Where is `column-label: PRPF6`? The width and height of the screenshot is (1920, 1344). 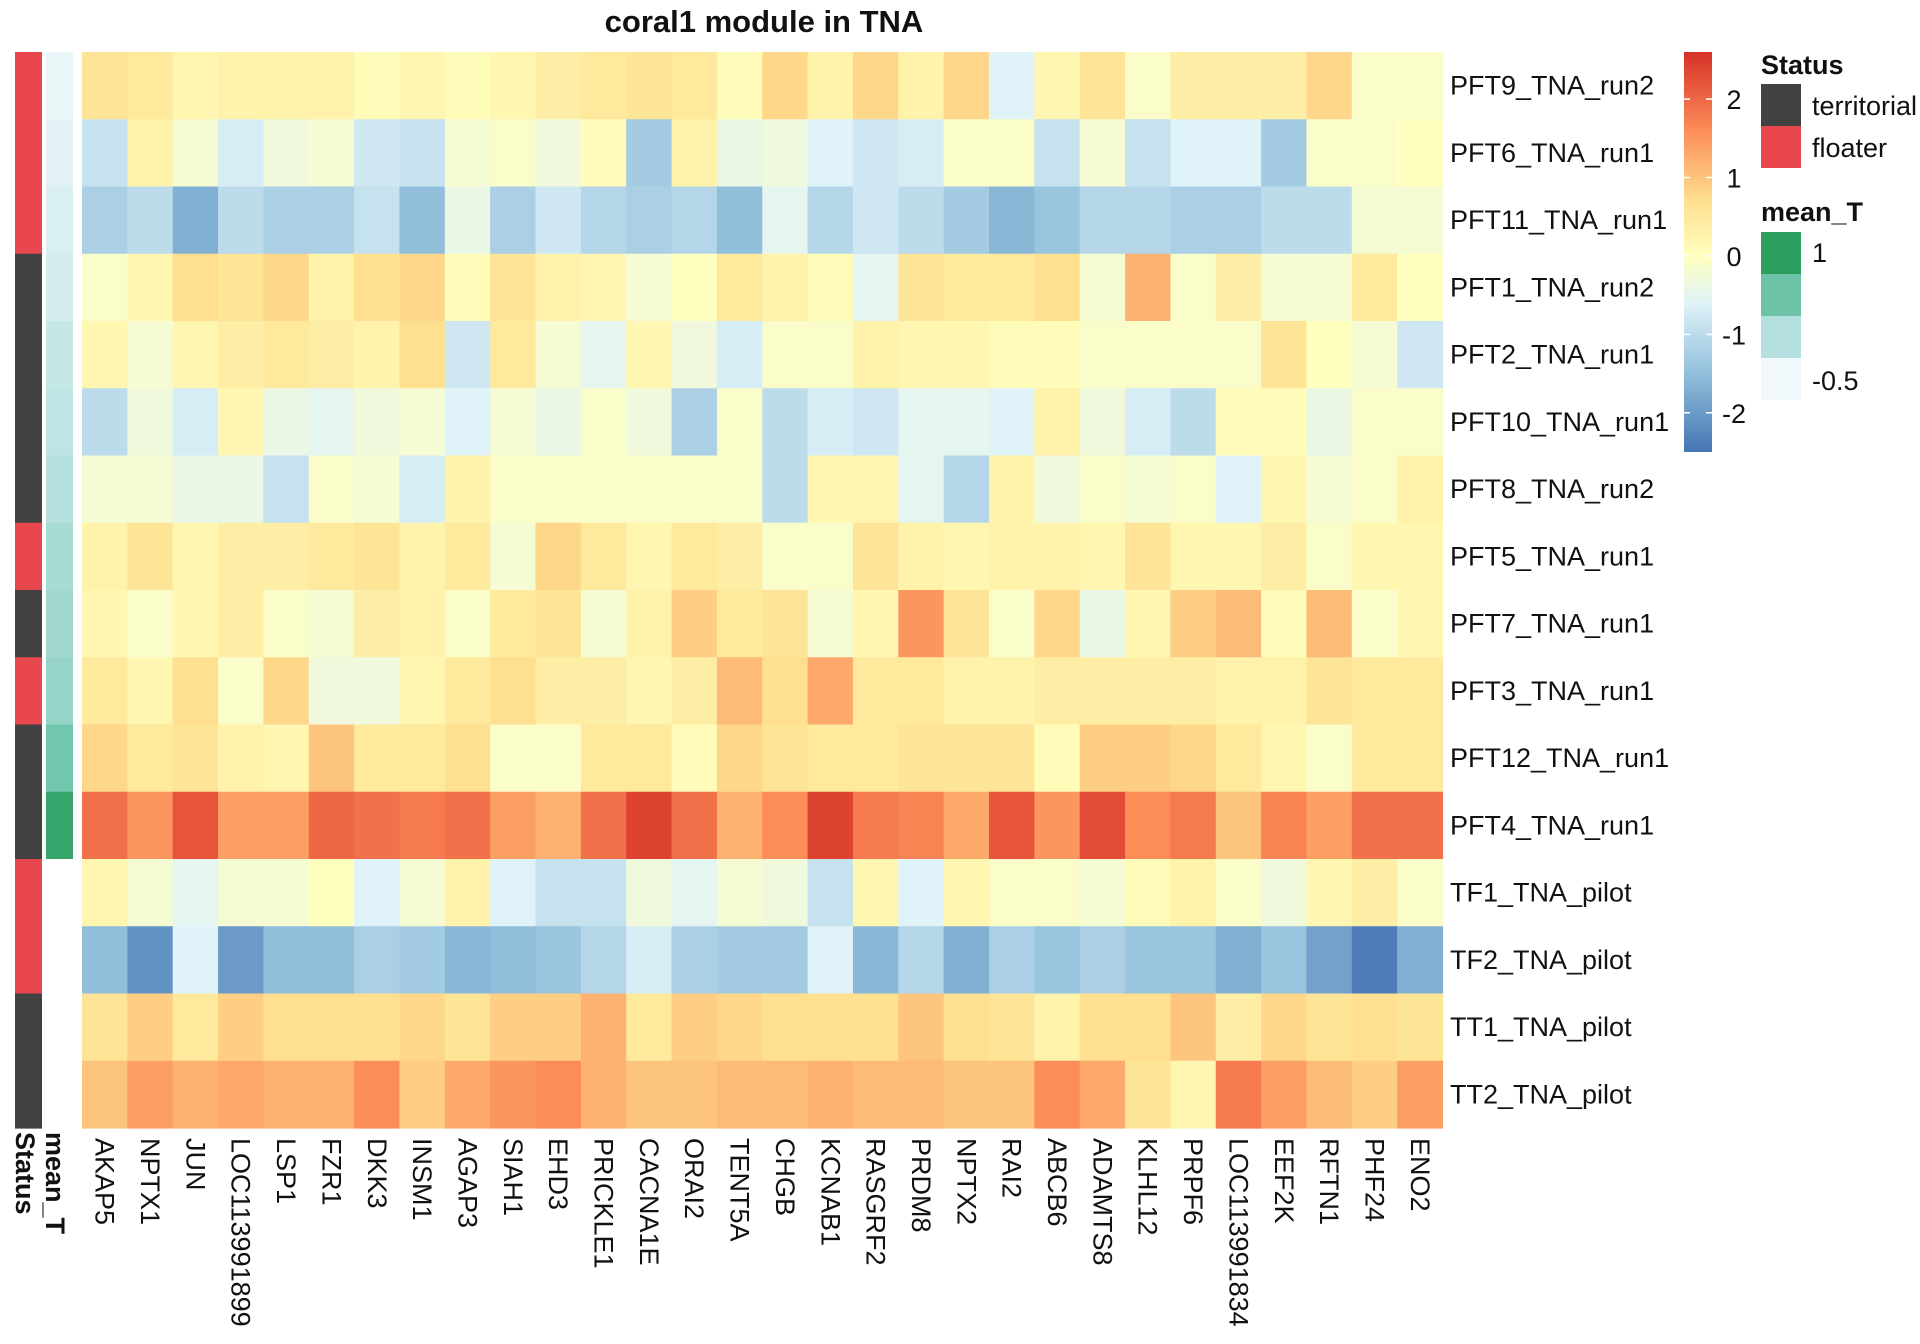
column-label: PRPF6 is located at coordinates (1193, 1181).